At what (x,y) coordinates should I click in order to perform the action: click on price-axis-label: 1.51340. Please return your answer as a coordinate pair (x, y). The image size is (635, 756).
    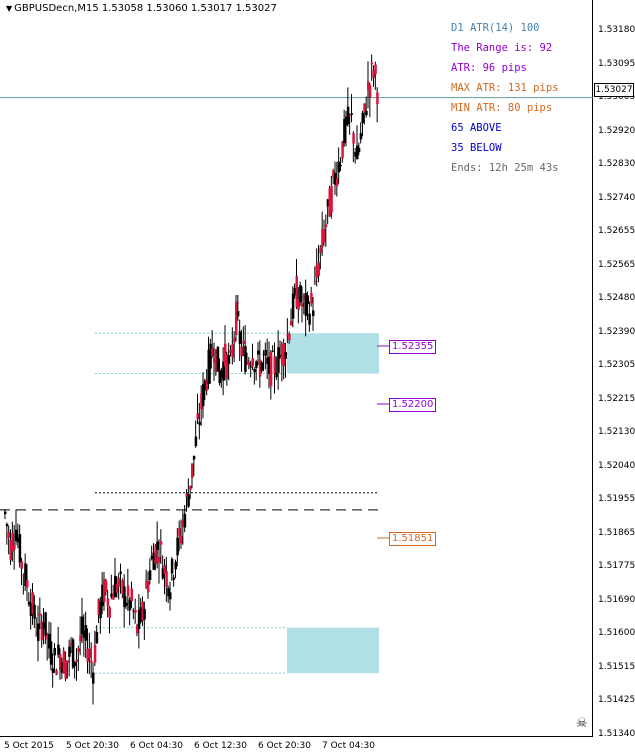
    Looking at the image, I should click on (616, 733).